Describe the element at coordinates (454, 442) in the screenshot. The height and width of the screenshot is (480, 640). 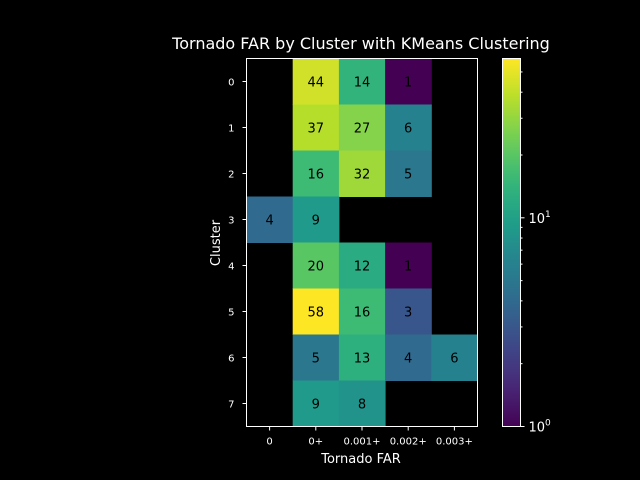
I see `x-tick-label: 0.003+` at that location.